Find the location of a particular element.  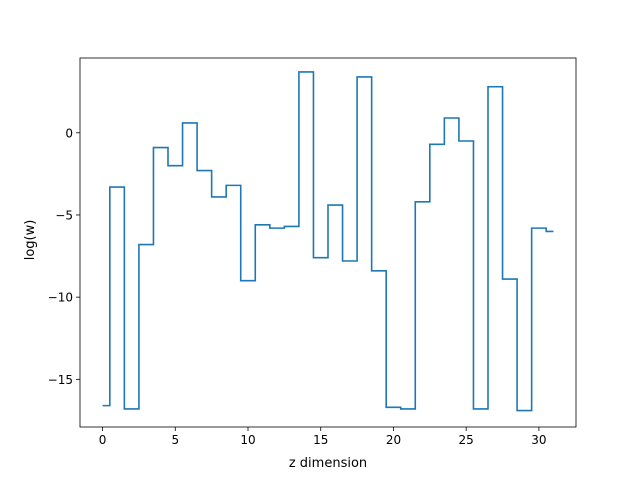

x-tick-label: 10 is located at coordinates (247, 440).